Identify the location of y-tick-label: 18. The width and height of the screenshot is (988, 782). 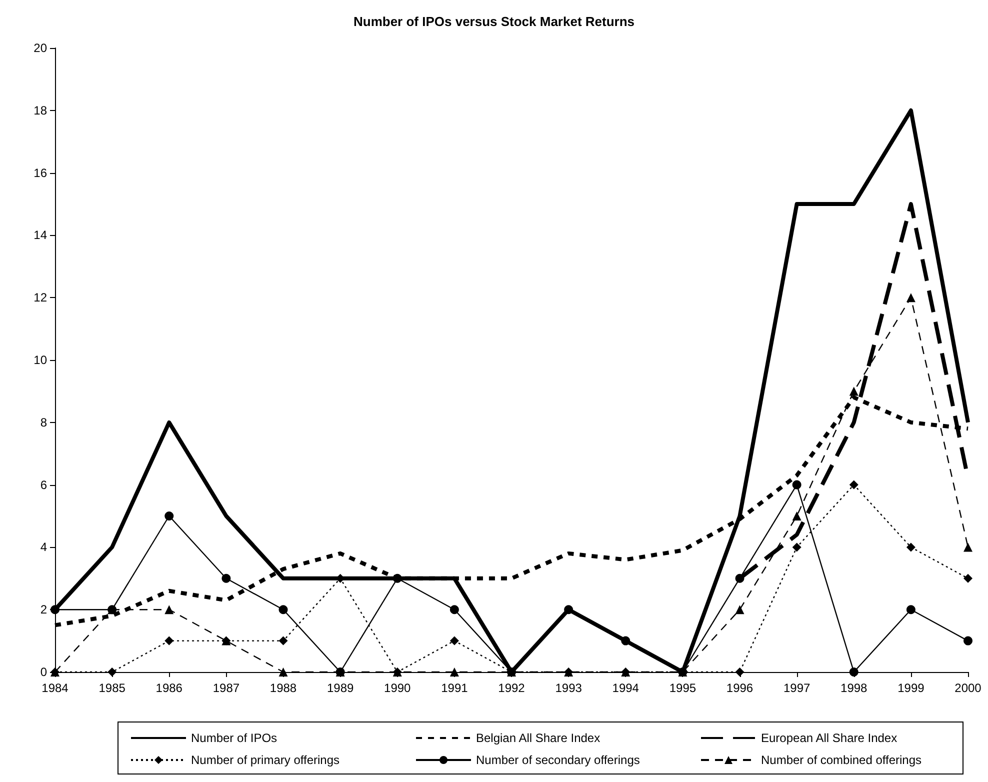
(41, 110).